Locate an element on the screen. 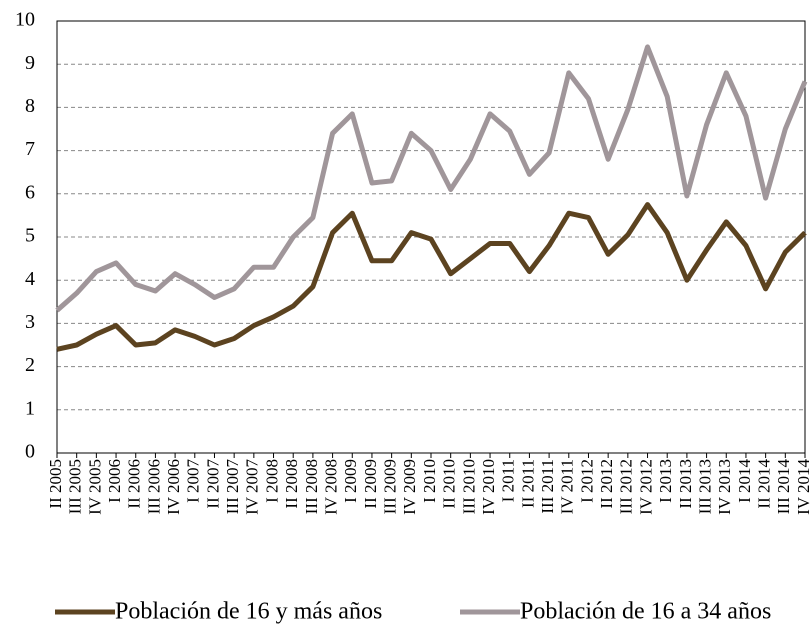 The height and width of the screenshot is (628, 811). y-tick-label: 9 is located at coordinates (30, 63).